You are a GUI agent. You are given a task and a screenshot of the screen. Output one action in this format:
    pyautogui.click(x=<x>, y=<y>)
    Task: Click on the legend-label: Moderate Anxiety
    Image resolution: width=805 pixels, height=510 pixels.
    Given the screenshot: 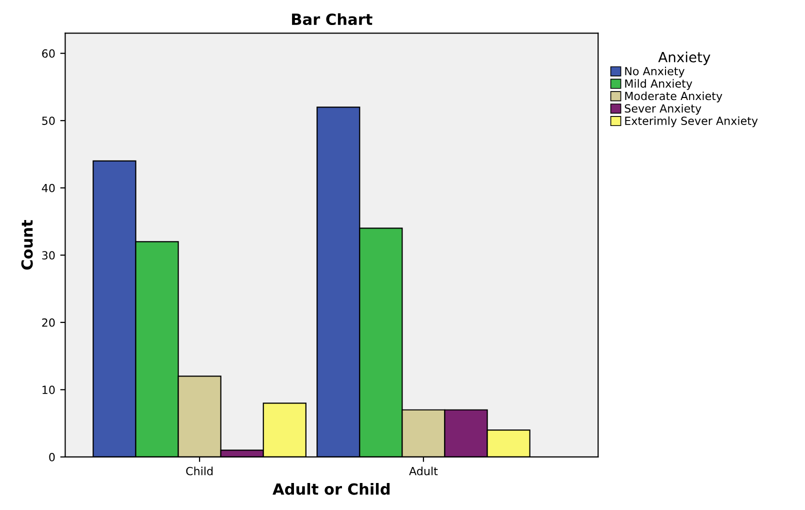 What is the action you would take?
    pyautogui.click(x=673, y=97)
    